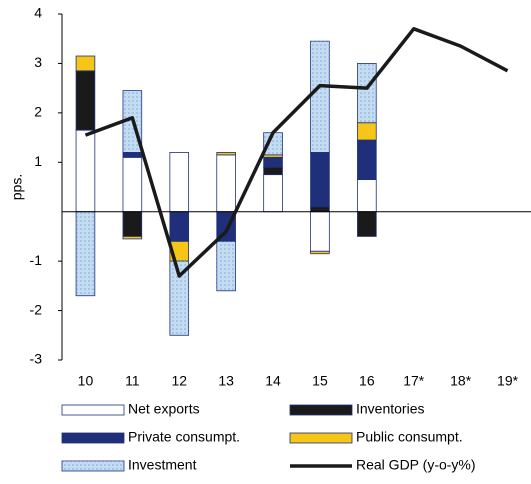 The width and height of the screenshot is (531, 484). What do you see at coordinates (184, 437) in the screenshot?
I see `legend-label: Private consumpt.` at bounding box center [184, 437].